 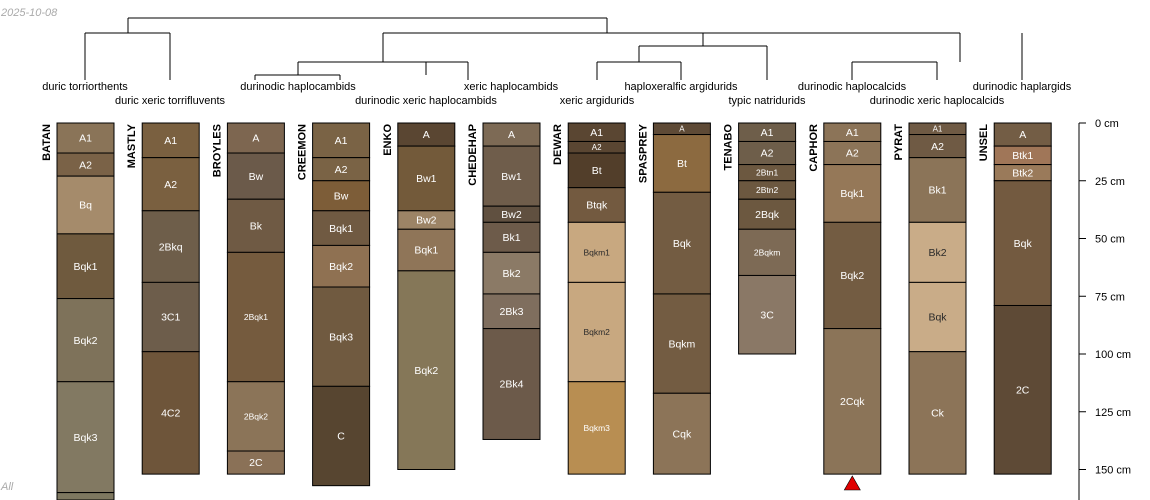 I want to click on soil-profile: A Bw1 Bw2 Bqk1 Bqk2 ENKO, so click(x=419, y=296).